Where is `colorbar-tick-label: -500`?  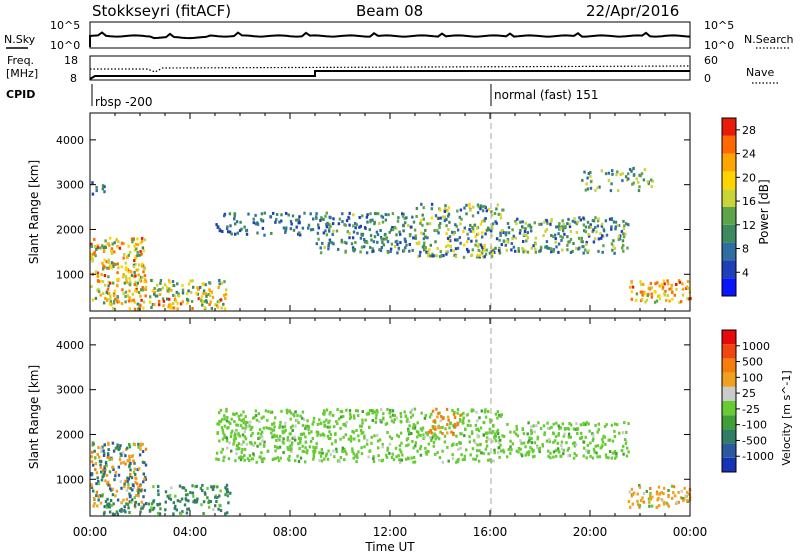 colorbar-tick-label: -500 is located at coordinates (754, 440).